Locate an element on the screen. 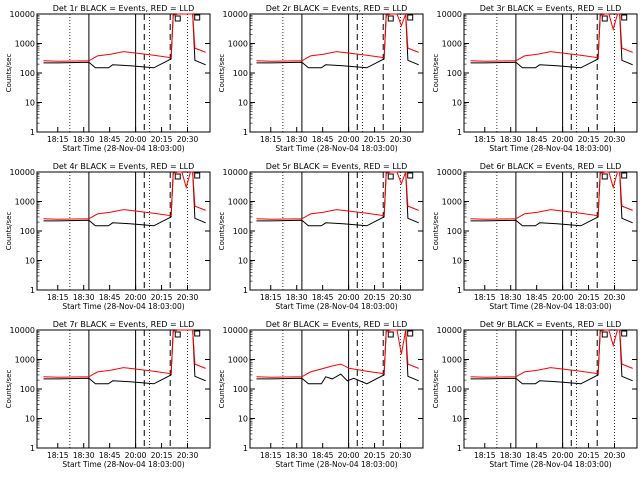 This screenshot has width=640, height=484. panel-title: Det 9r BLACK = Events, RED = LLD is located at coordinates (551, 324).